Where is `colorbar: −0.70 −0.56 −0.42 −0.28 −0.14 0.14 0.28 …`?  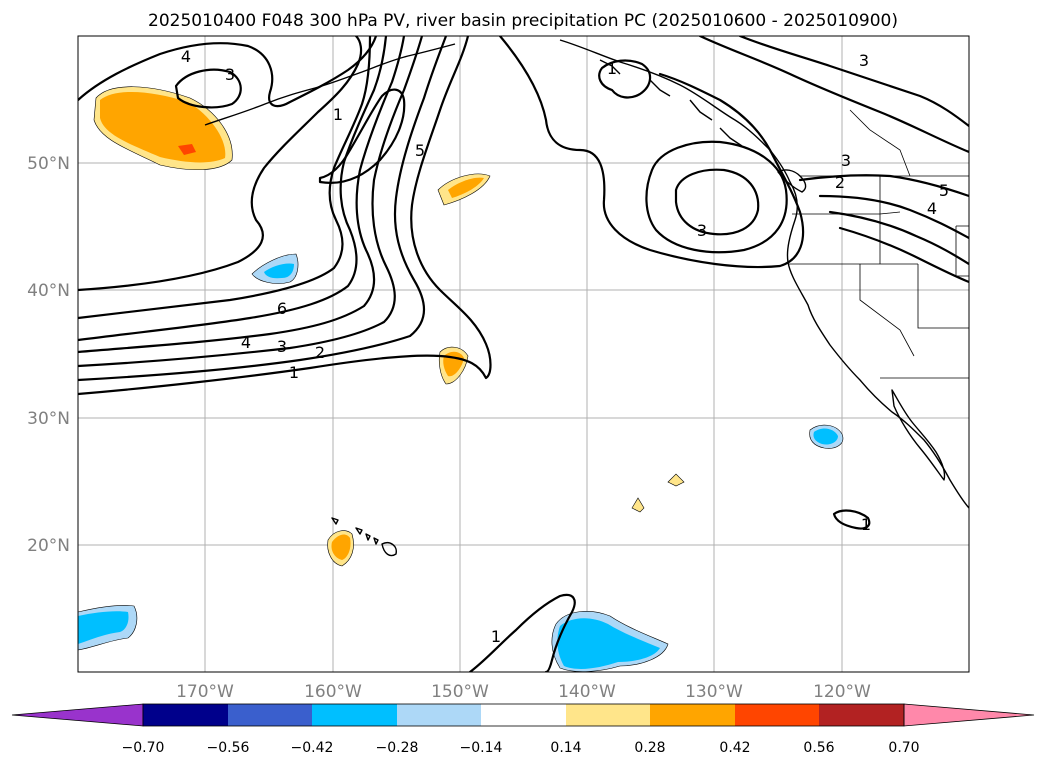 colorbar: −0.70 −0.56 −0.42 −0.28 −0.14 0.14 0.28 … is located at coordinates (523, 729).